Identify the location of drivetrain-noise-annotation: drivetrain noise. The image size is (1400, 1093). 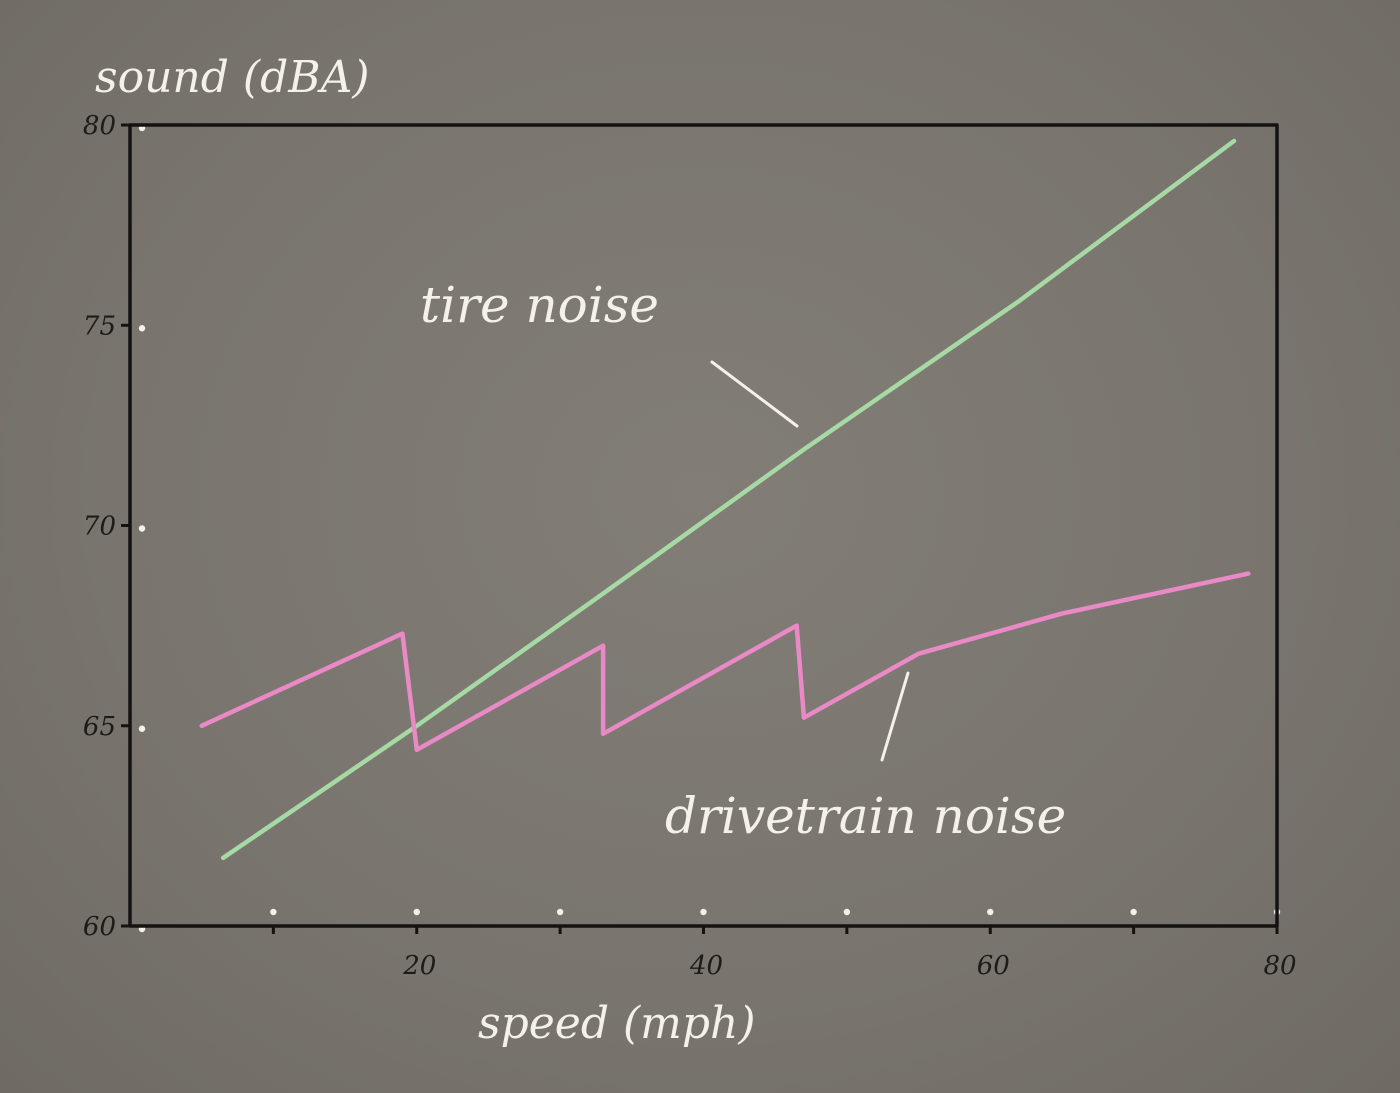
(865, 816).